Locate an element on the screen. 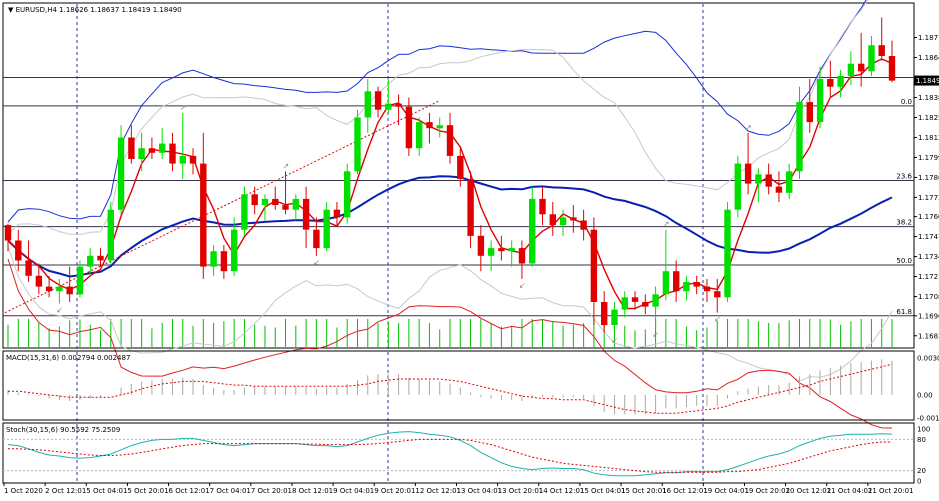  ohlc-high: 1.18637 is located at coordinates (104, 10).